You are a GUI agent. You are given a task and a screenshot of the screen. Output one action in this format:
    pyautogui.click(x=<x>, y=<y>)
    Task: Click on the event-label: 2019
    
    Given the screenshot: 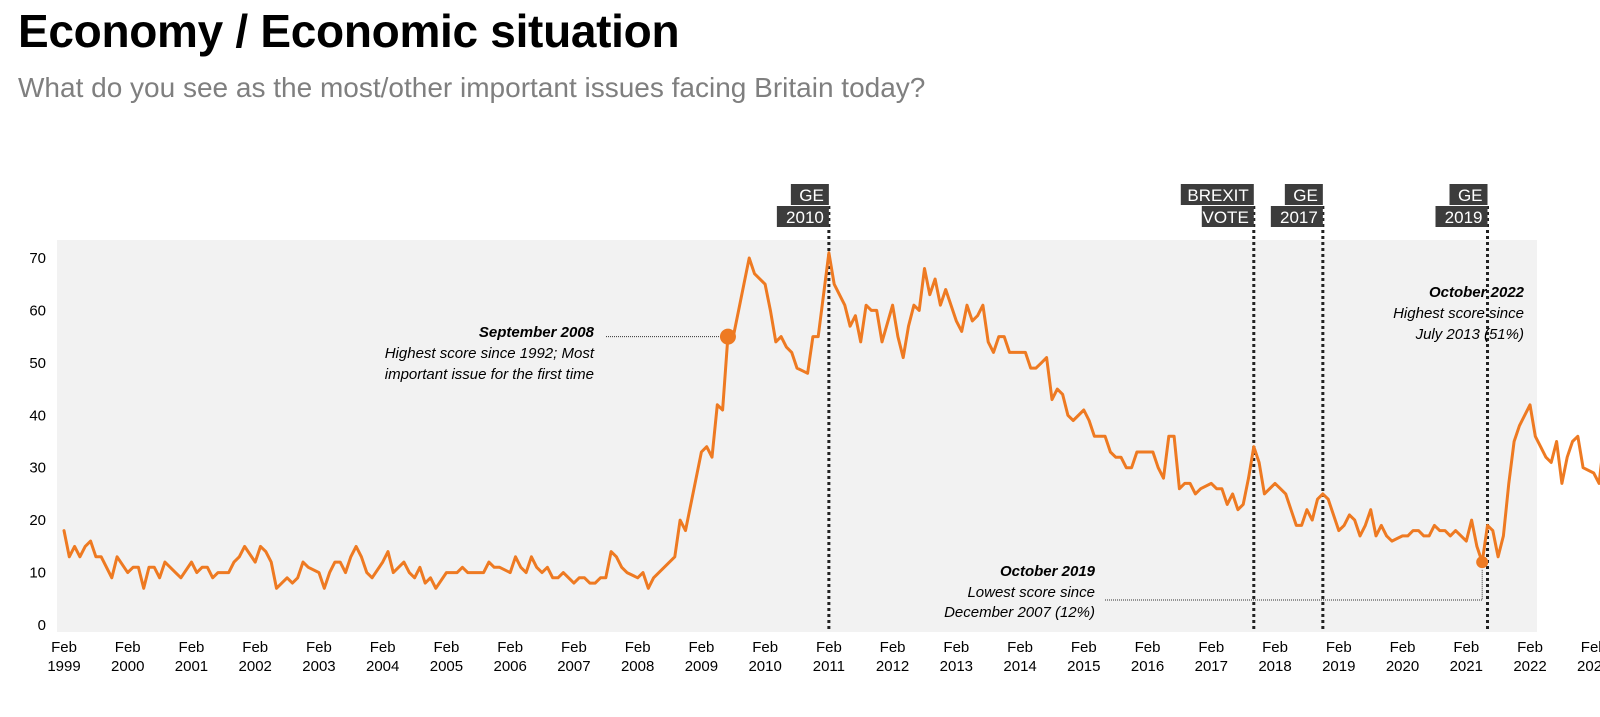 What is the action you would take?
    pyautogui.click(x=1464, y=217)
    